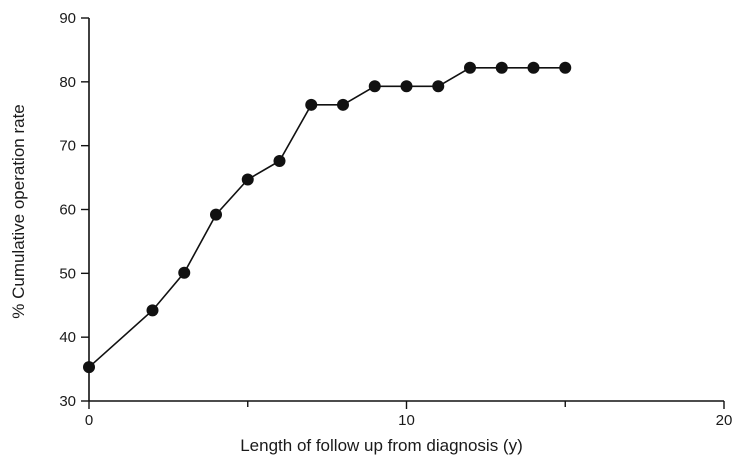 This screenshot has height=457, width=735. I want to click on x-axis: 0 10 20, so click(409, 414).